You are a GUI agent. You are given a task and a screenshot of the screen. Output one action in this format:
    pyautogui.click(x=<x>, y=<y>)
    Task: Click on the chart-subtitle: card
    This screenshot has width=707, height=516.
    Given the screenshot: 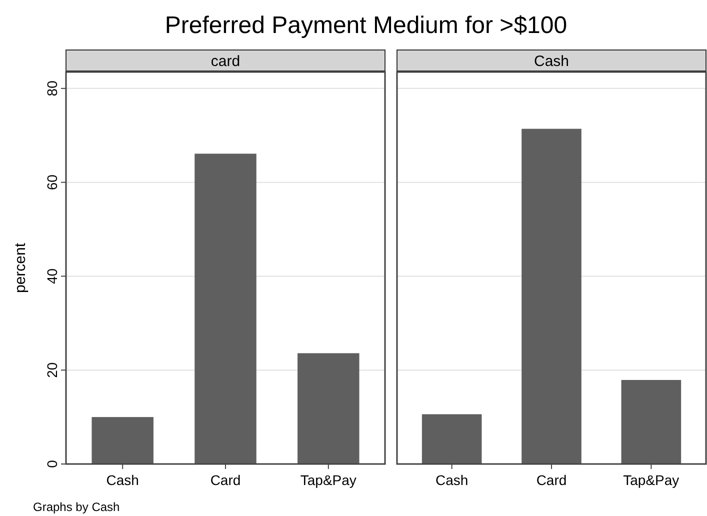 What is the action you would take?
    pyautogui.click(x=225, y=61)
    